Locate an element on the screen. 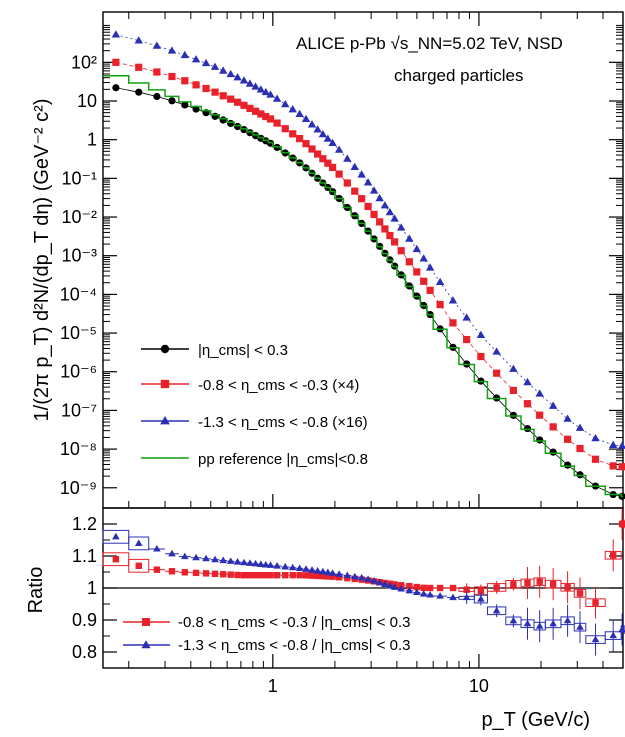 The image size is (625, 737). ratio-legend-marker is located at coordinates (146, 622).